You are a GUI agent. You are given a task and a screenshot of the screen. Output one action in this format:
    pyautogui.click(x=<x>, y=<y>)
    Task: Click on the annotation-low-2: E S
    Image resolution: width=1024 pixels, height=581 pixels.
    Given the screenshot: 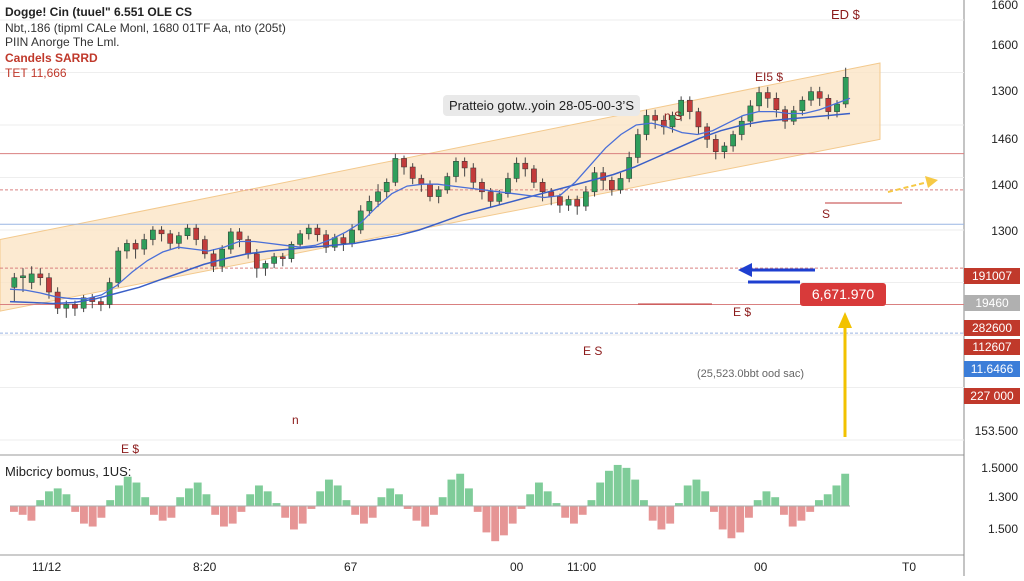 What is the action you would take?
    pyautogui.click(x=593, y=351)
    